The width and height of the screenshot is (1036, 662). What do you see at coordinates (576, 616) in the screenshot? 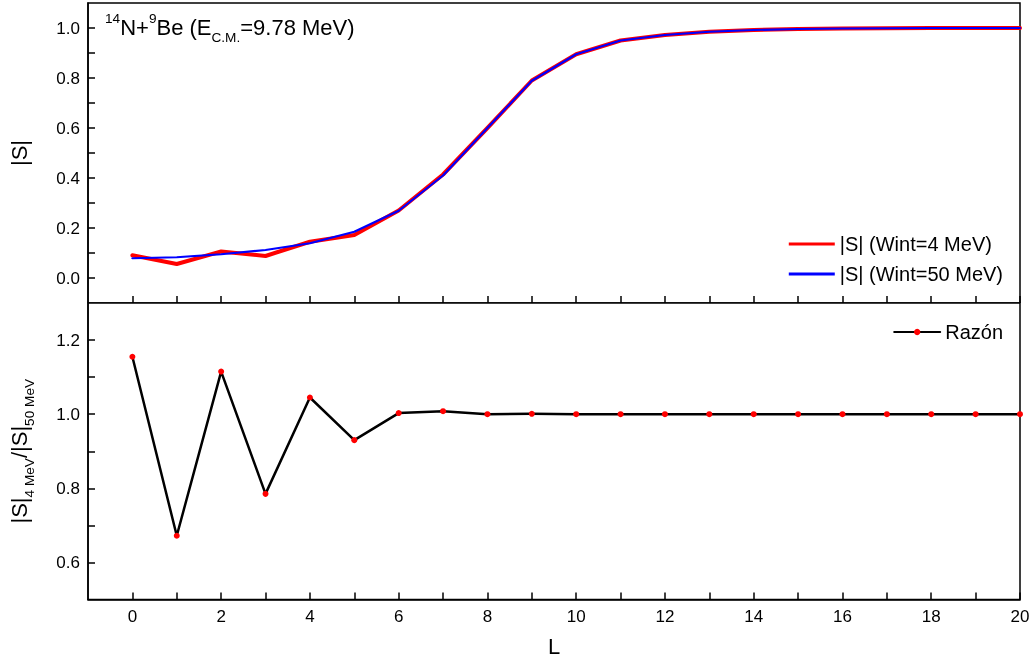
I see `x-tick-label: 10` at bounding box center [576, 616].